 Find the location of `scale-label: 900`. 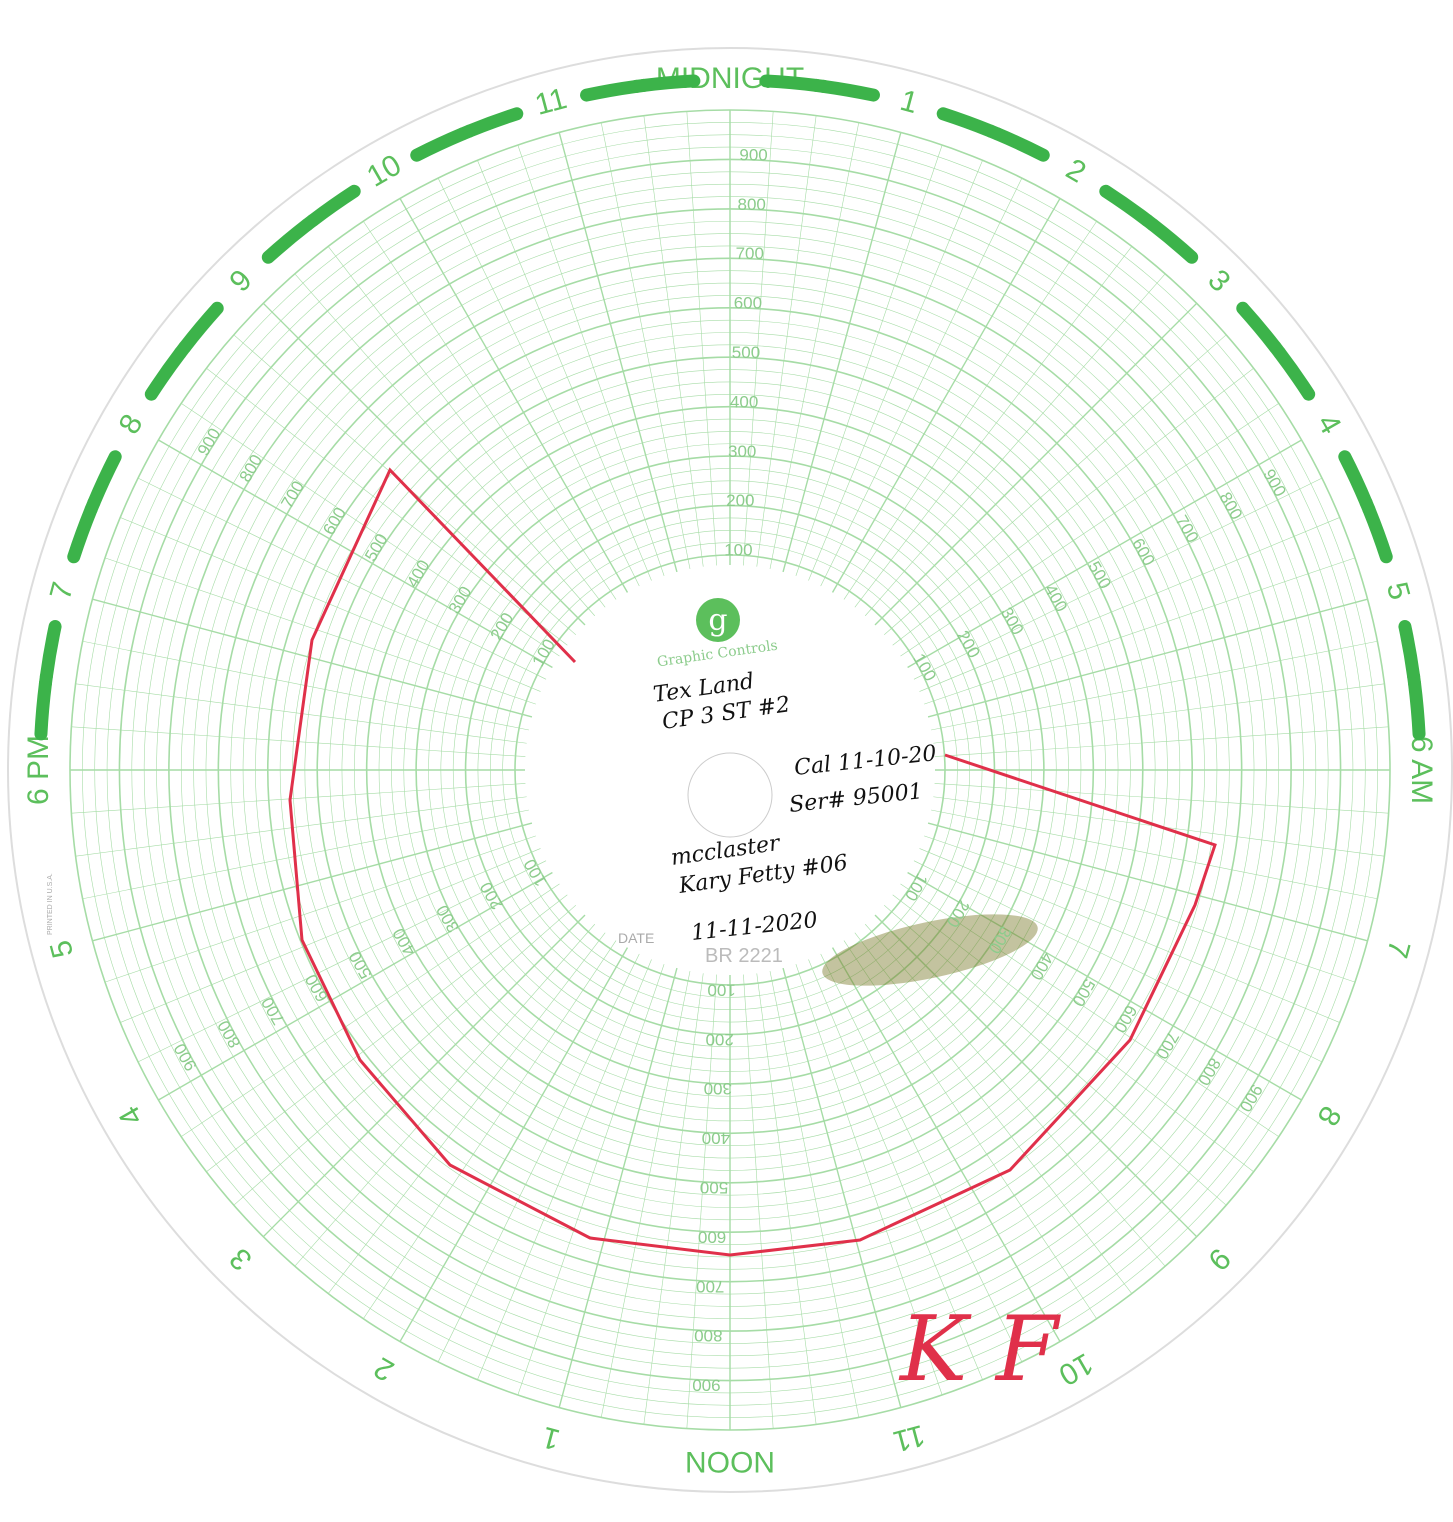

scale-label: 900 is located at coordinates (706, 1385).